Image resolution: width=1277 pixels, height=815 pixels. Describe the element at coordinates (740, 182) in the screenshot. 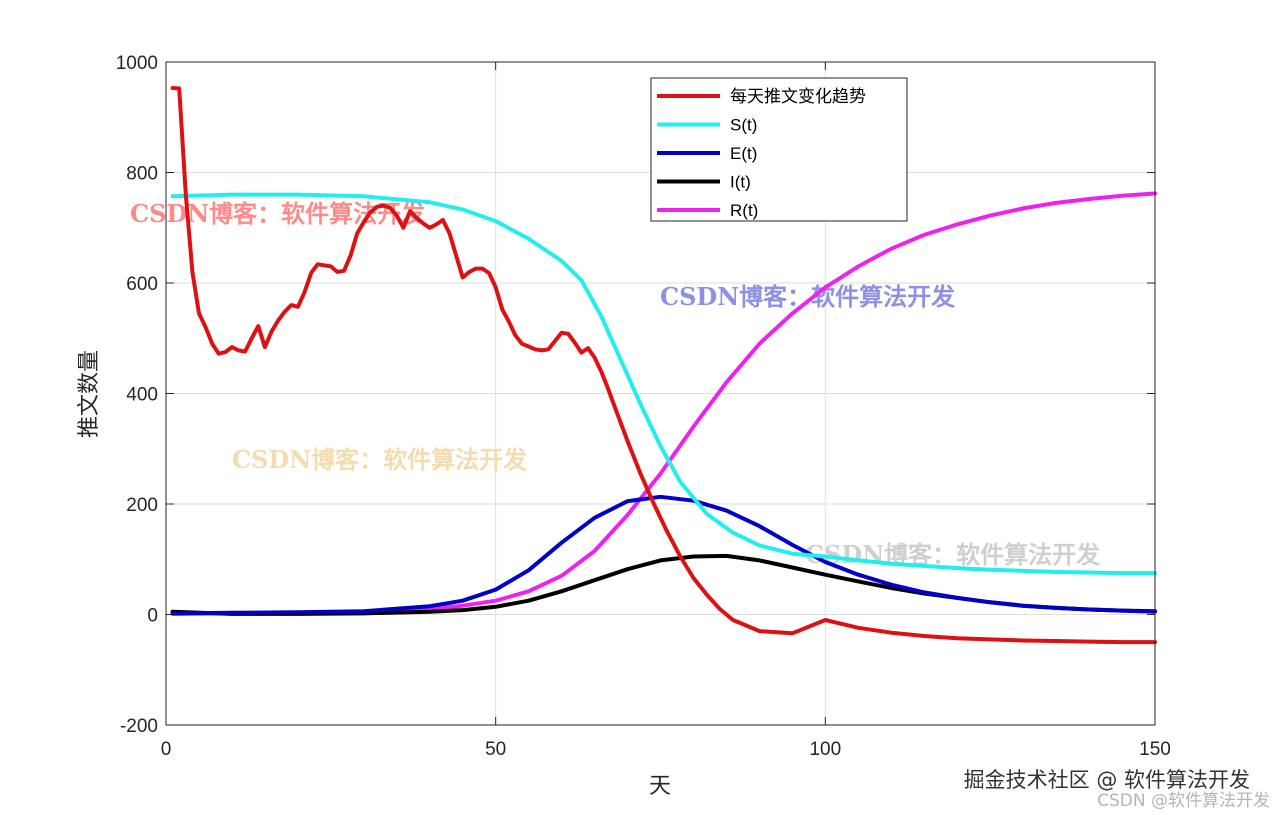

I see `legend-entry: I(t)` at that location.